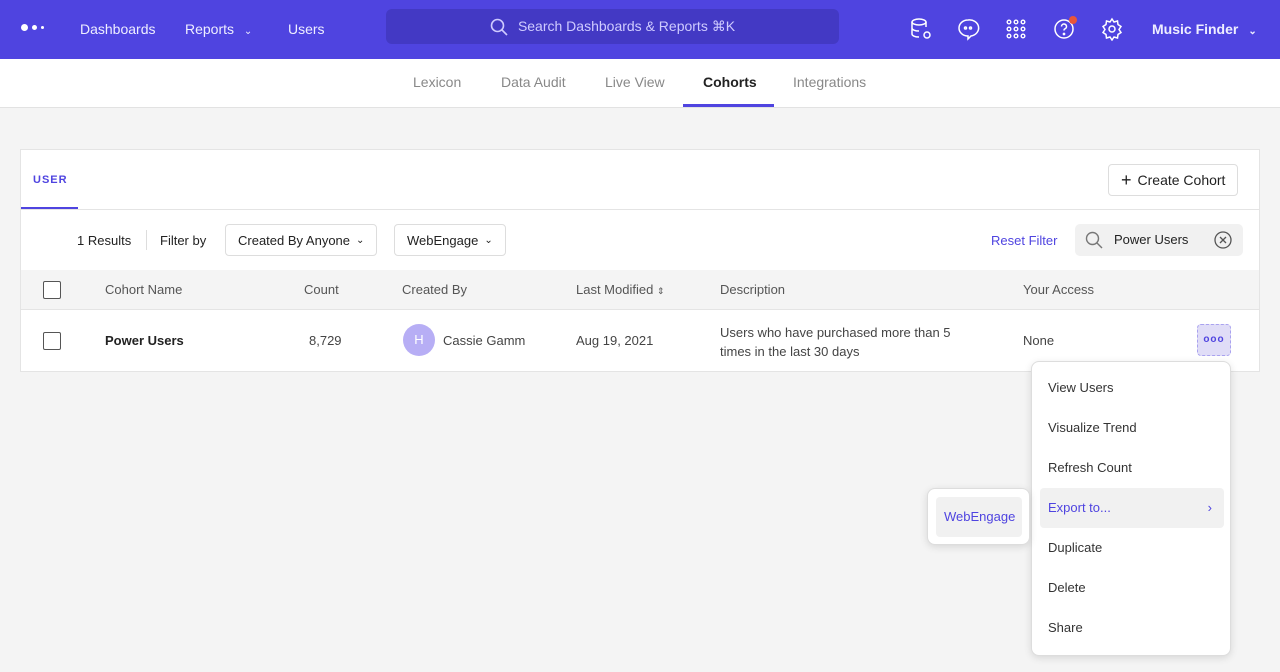  What do you see at coordinates (533, 82) in the screenshot?
I see `tab-data-audit: Data Audit` at bounding box center [533, 82].